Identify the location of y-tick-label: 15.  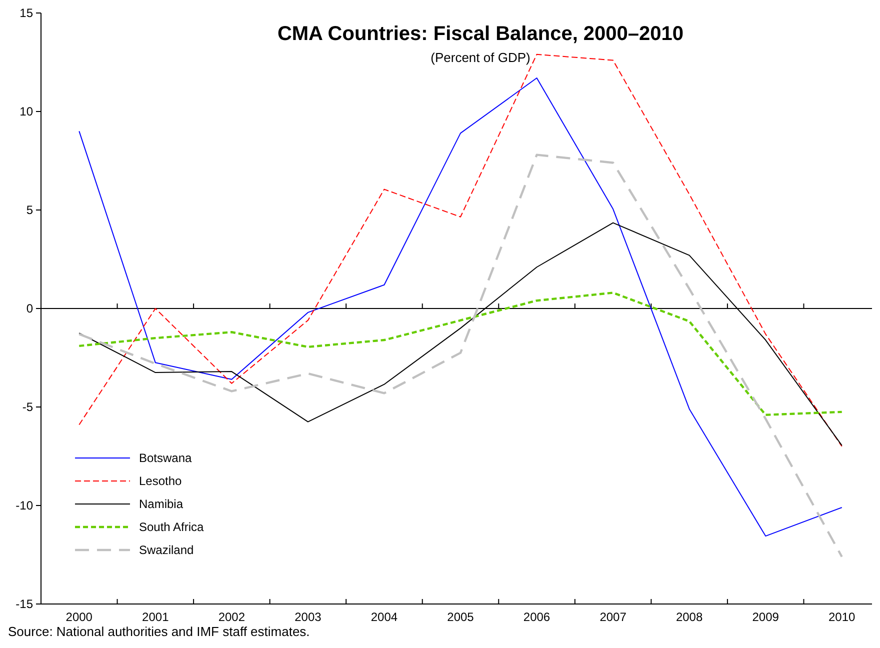
(27, 13).